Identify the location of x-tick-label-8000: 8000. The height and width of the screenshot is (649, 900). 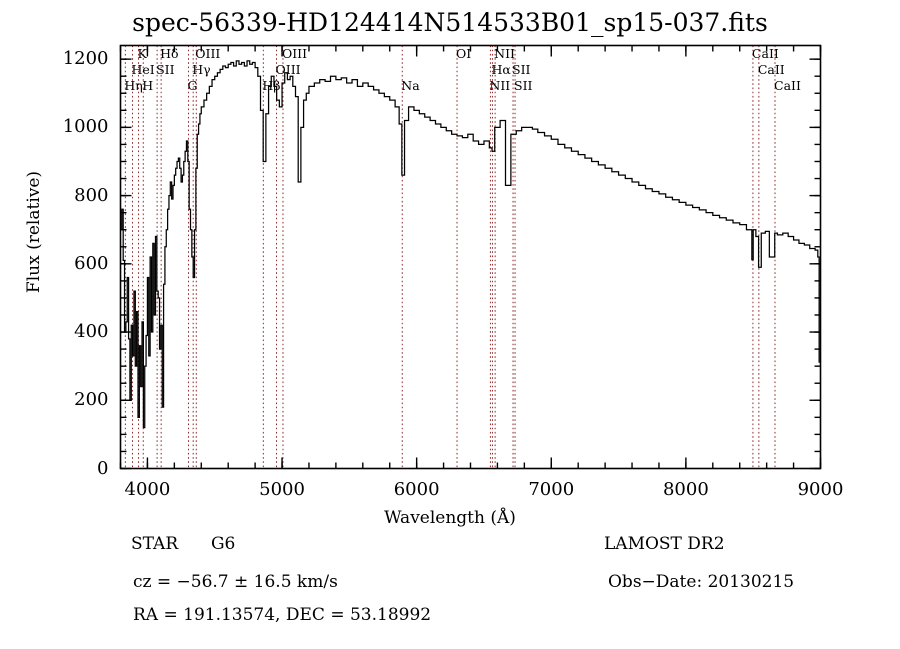
(685, 489).